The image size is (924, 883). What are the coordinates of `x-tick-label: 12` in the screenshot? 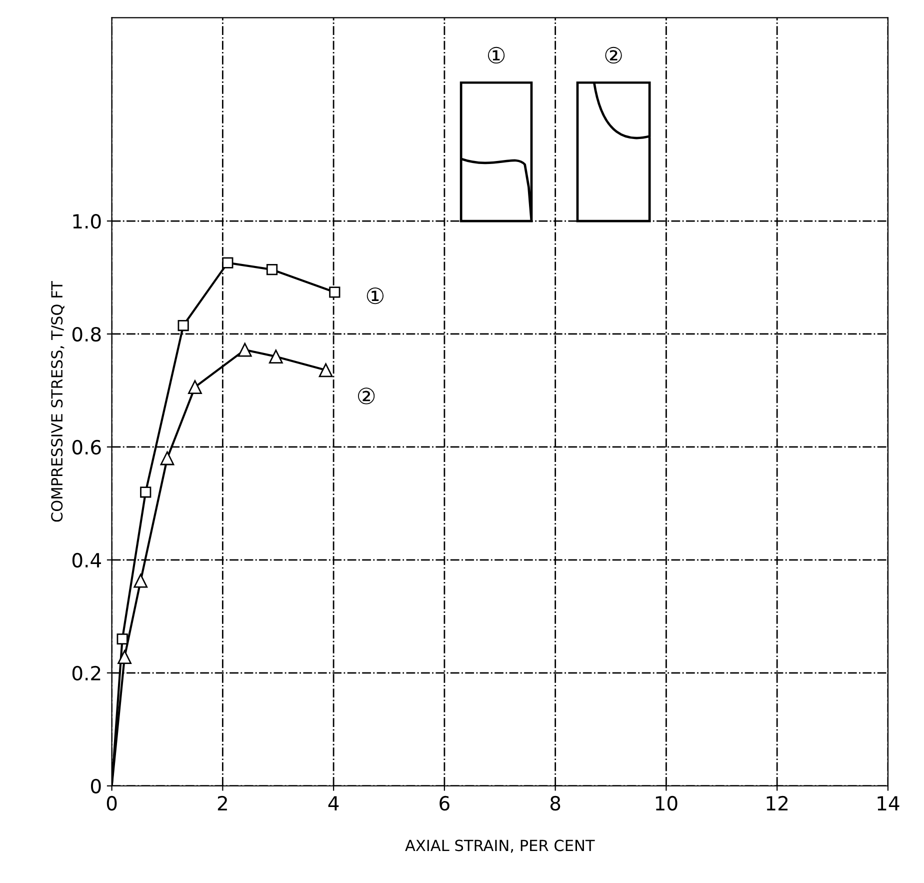 It's located at (777, 803).